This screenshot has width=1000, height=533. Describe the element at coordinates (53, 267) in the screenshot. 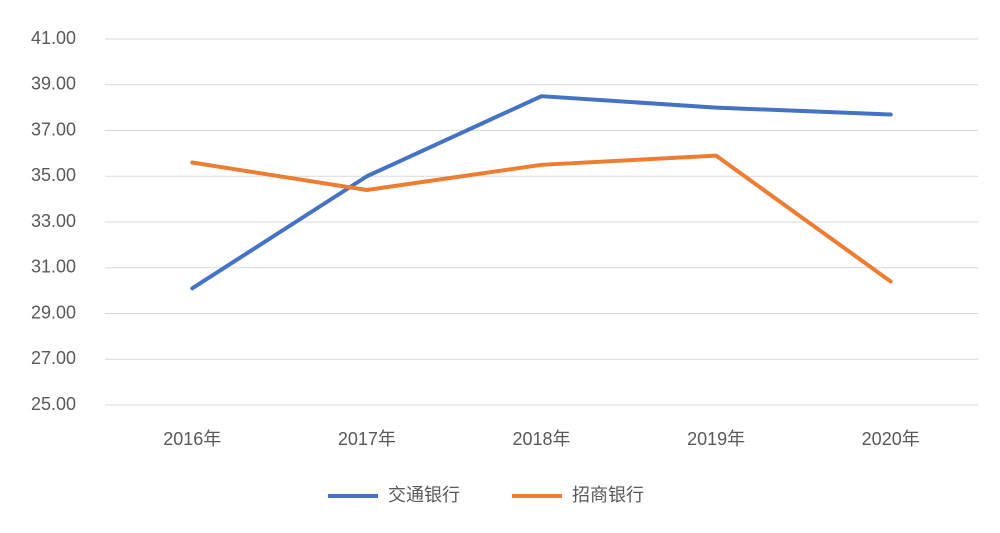

I see `y-tick-label: 31.00` at that location.